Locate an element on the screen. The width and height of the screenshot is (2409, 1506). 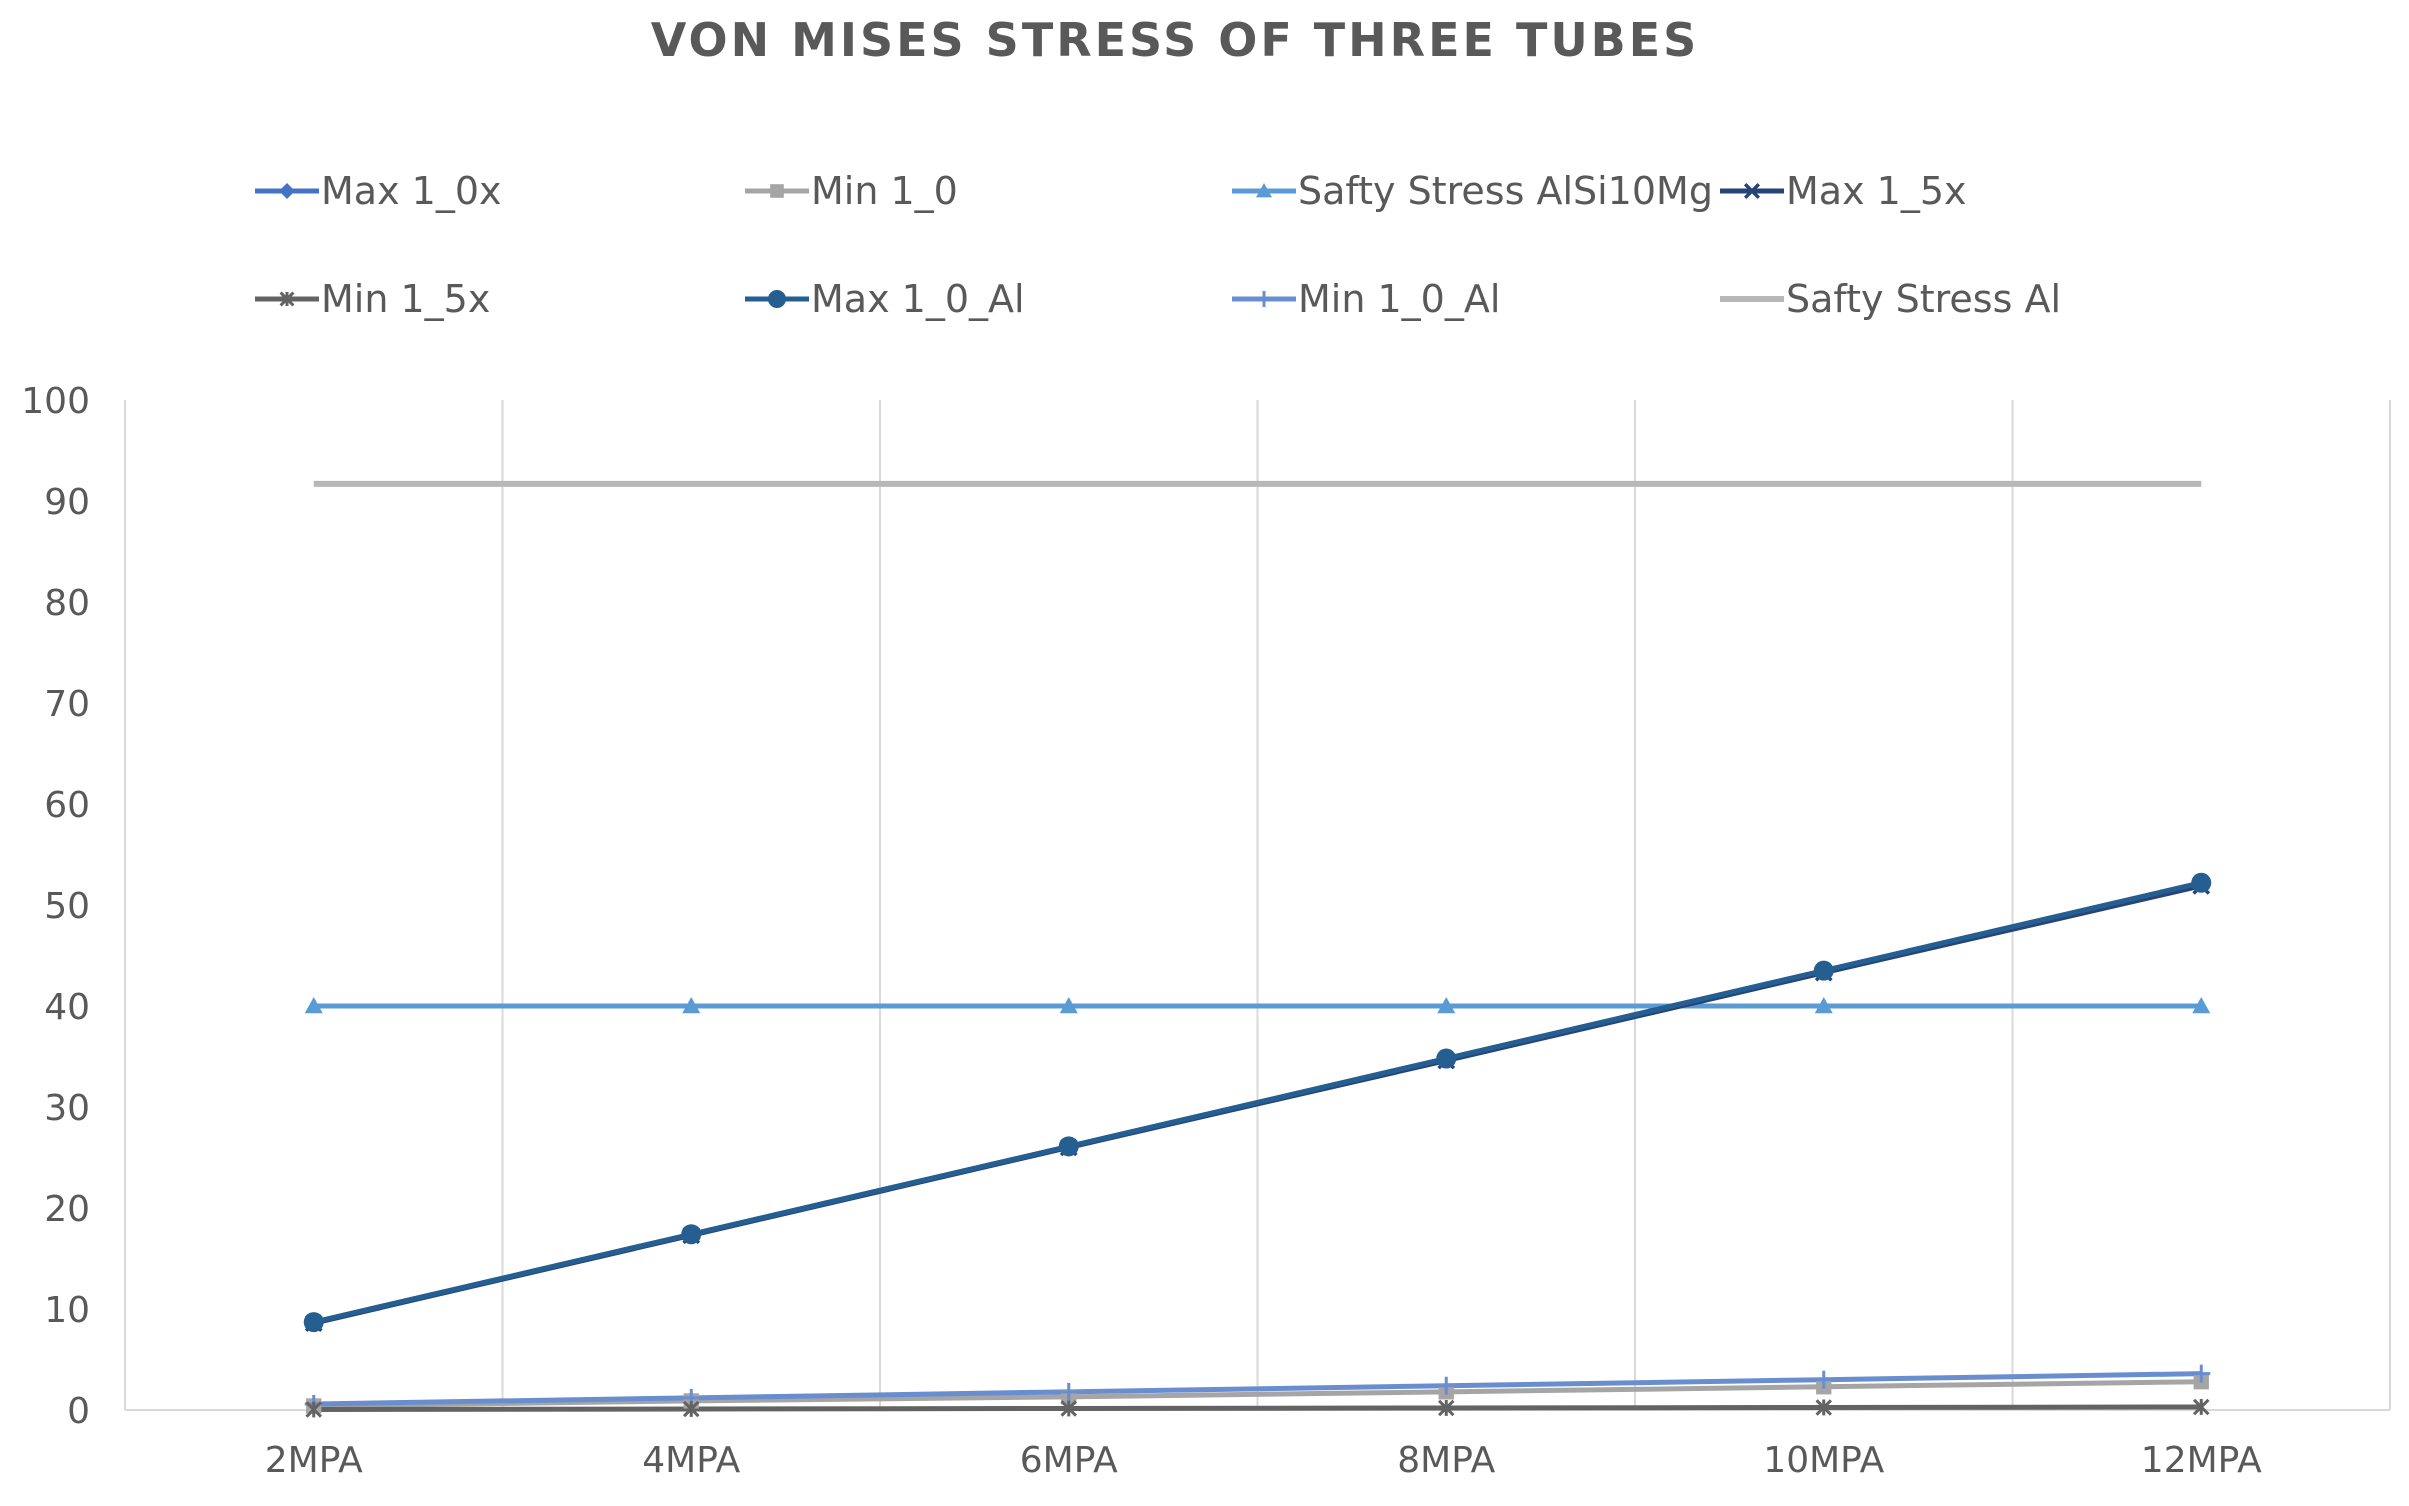
legend-item-safty-stress-alsi10mg: Safty Stress AlSi10Mg is located at coordinates (1472, 191).